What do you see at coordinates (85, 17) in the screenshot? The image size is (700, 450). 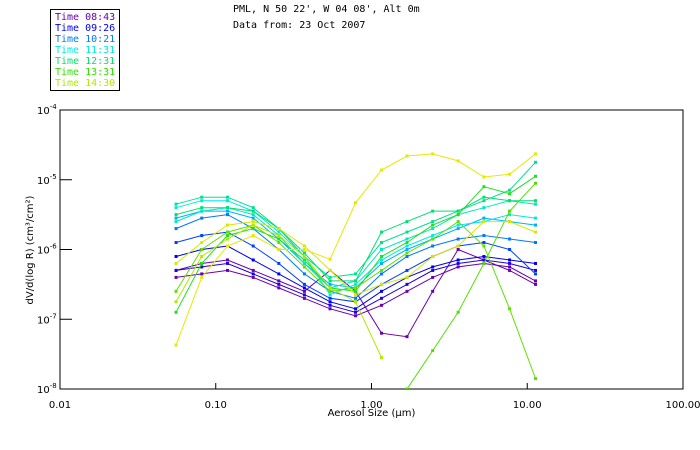 I see `legend-entry: Time 08:43` at bounding box center [85, 17].